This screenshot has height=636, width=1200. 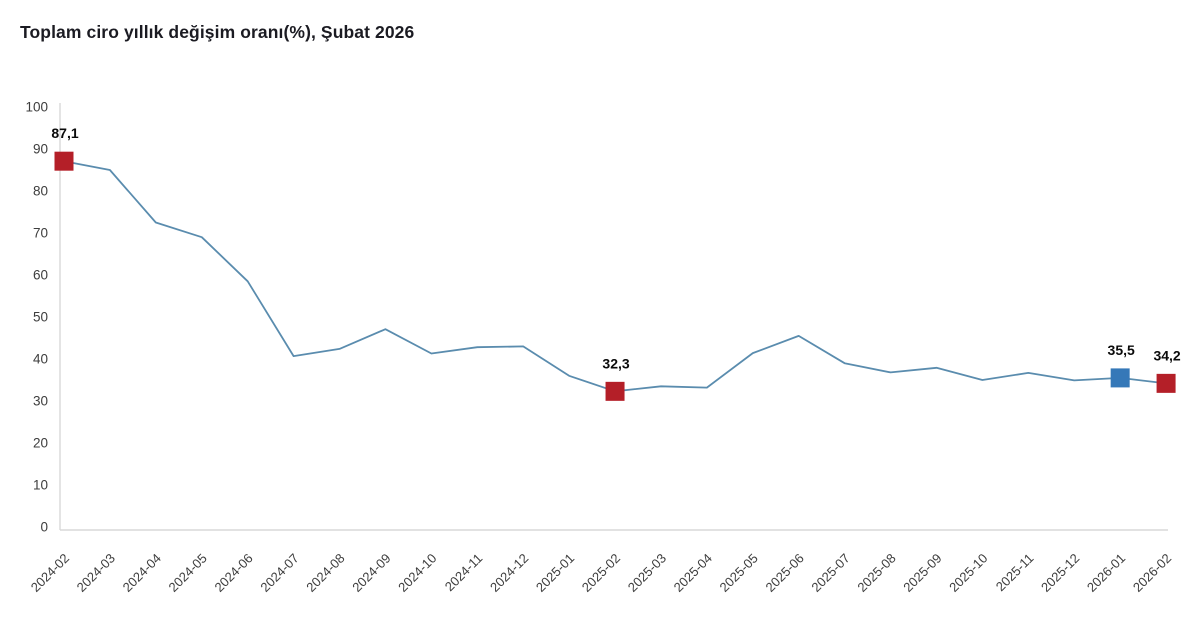 I want to click on data-point-label-2026-02: 34,2, so click(x=1166, y=355).